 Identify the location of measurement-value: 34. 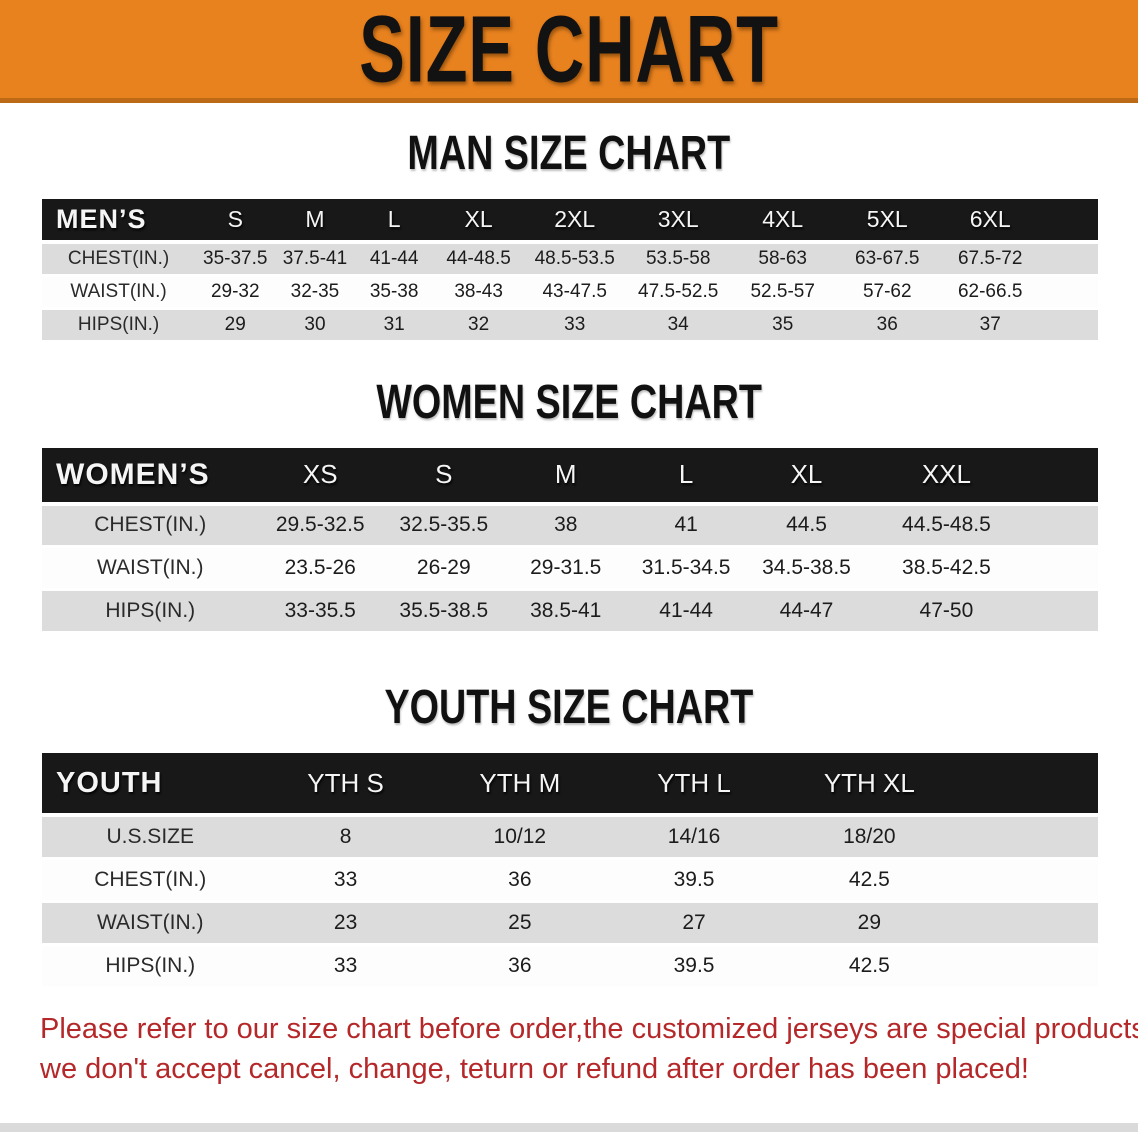
(678, 325).